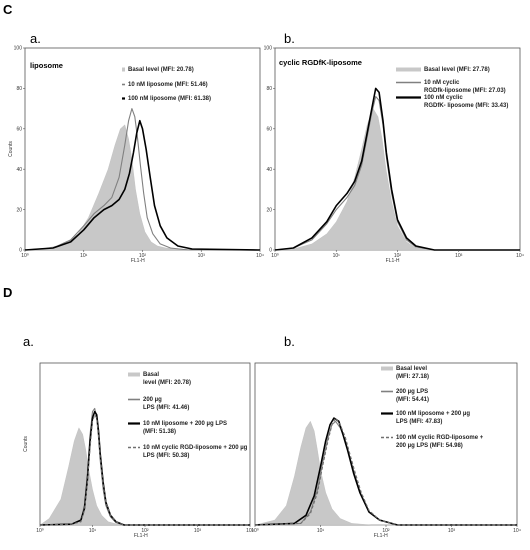  What do you see at coordinates (433, 418) in the screenshot?
I see `legend-label: 100 nM liposome + 200 µg LPS (MFI: 47.83)` at bounding box center [433, 418].